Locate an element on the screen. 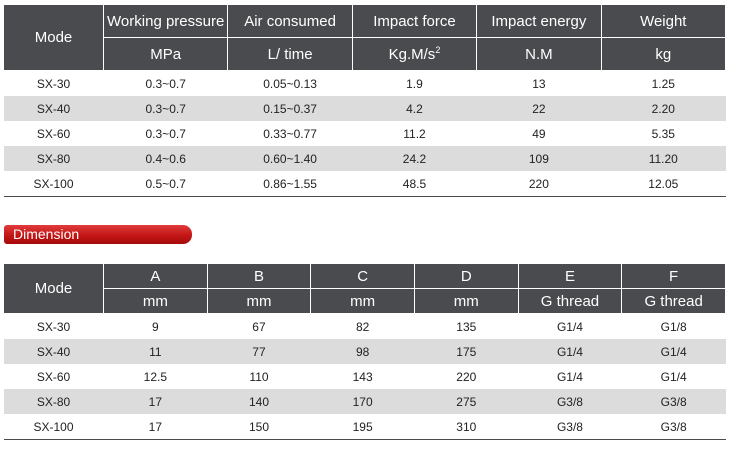 The image size is (738, 455). dimension-section-banner: Dimension is located at coordinates (98, 234).